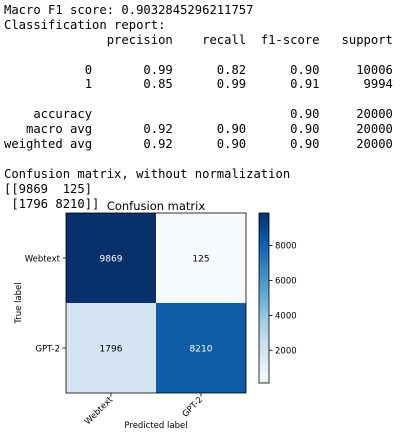 This screenshot has height=432, width=402. I want to click on colorbar-tick-label: 4000, so click(286, 316).